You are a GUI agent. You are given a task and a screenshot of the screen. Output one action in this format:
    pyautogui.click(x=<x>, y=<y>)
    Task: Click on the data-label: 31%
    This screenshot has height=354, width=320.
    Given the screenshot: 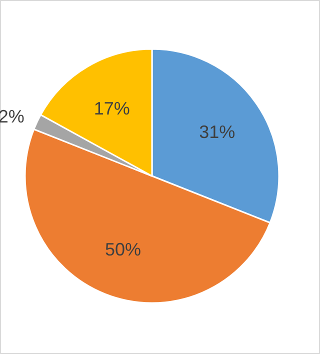 What is the action you would take?
    pyautogui.click(x=217, y=132)
    